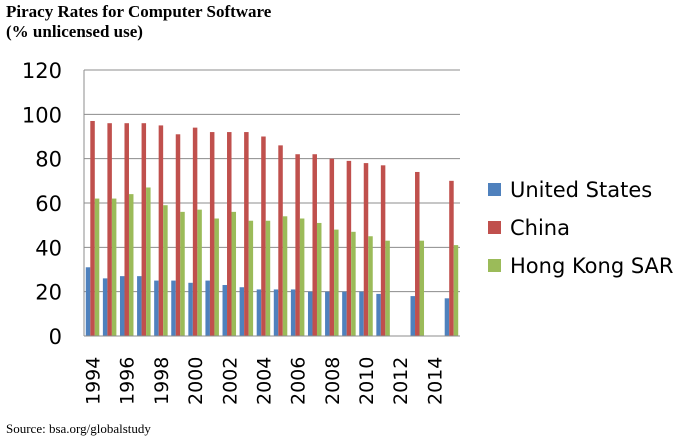 Image resolution: width=690 pixels, height=444 pixels. Describe the element at coordinates (319, 279) in the screenshot. I see `bar-hong-kong-sar-2007` at that location.